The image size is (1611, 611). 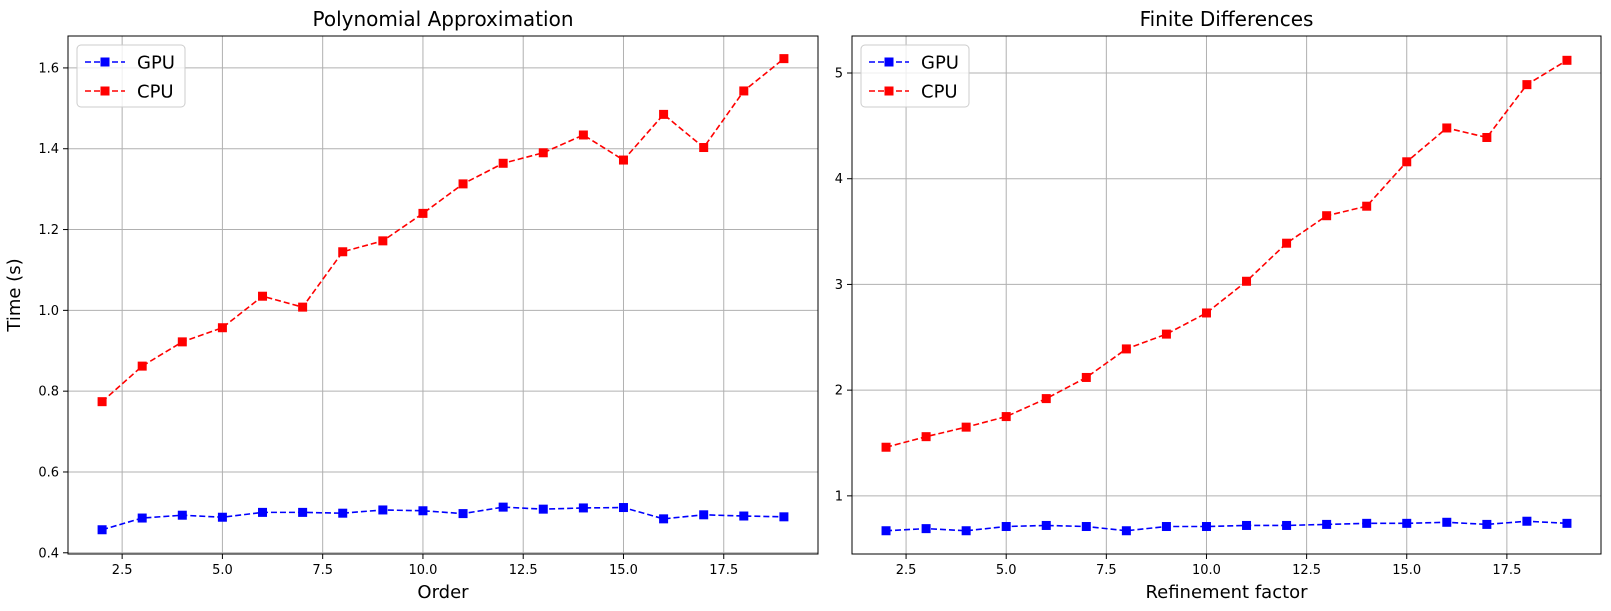 I want to click on x-tick-label: 2.5, so click(x=122, y=570).